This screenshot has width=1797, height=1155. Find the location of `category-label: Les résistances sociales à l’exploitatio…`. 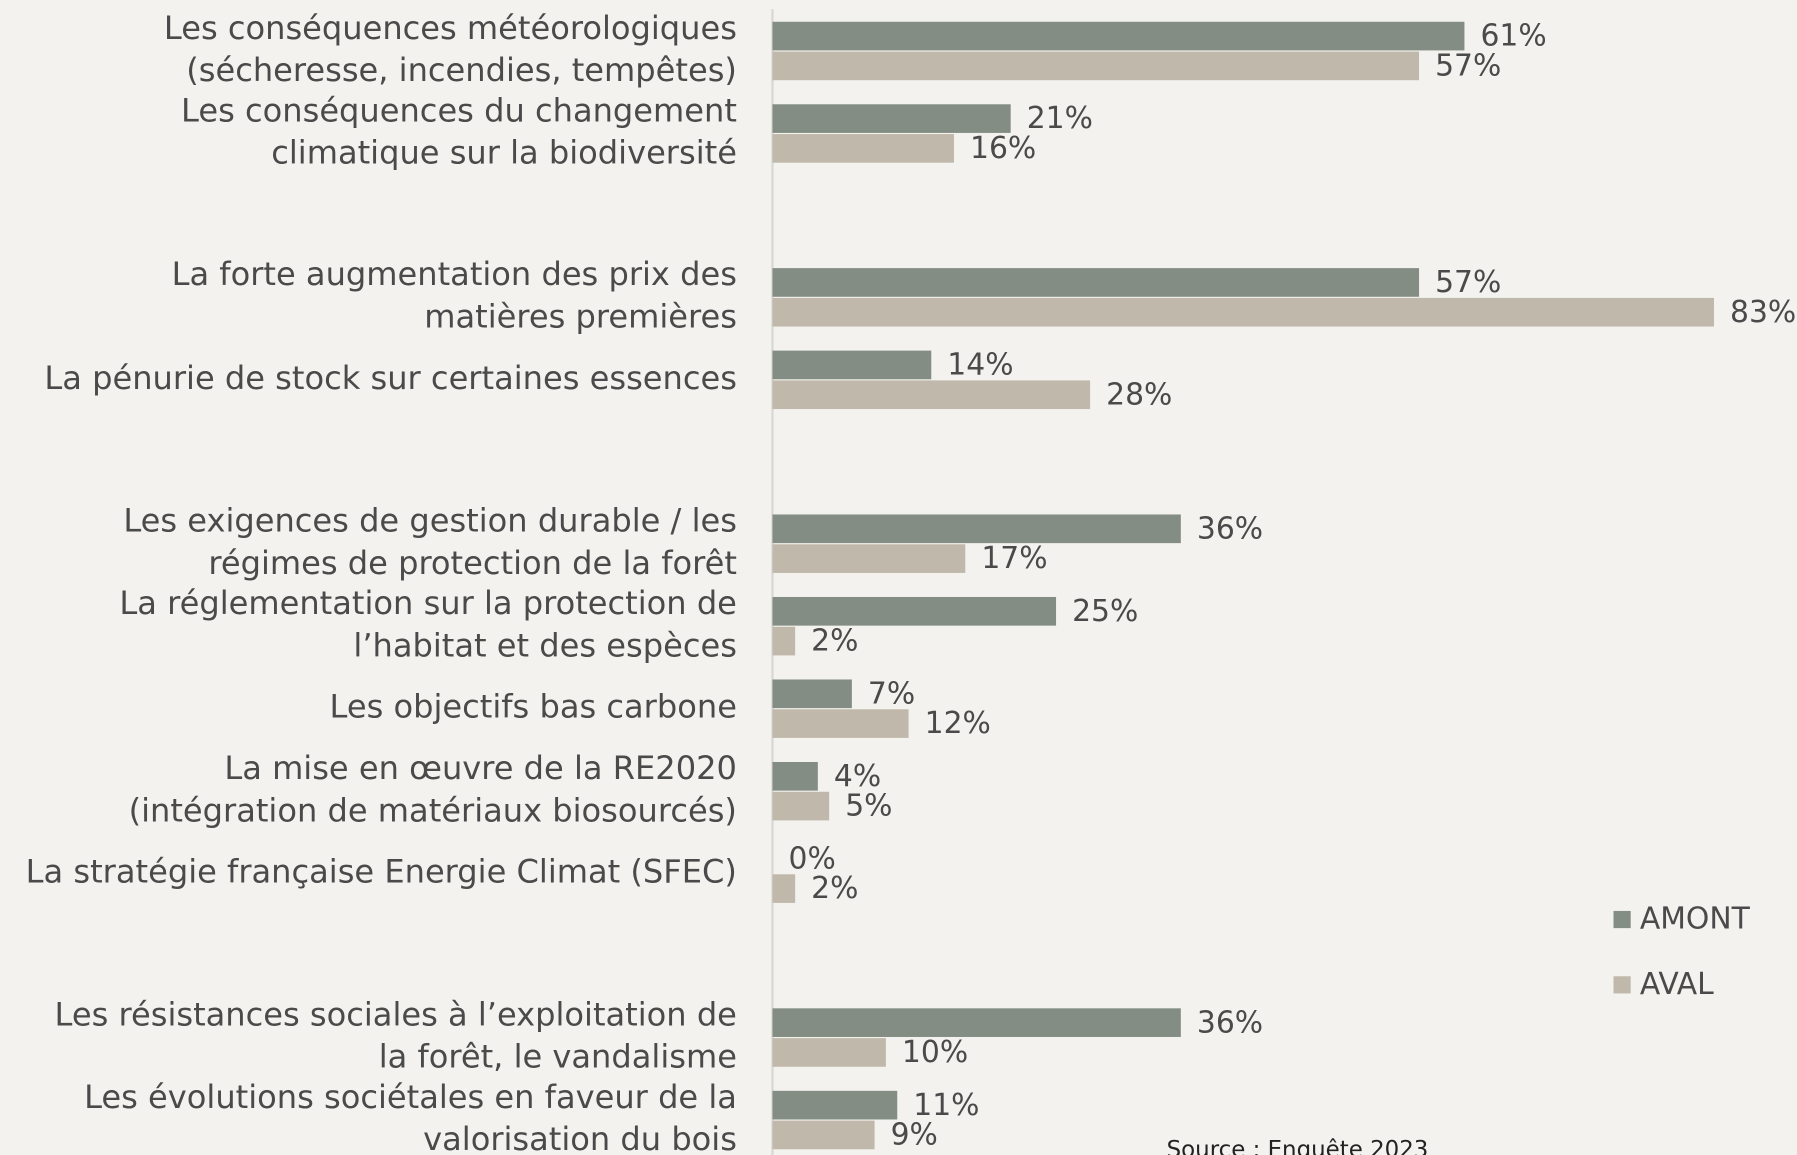

category-label: Les résistances sociales à l’exploitatio… is located at coordinates (396, 1014).